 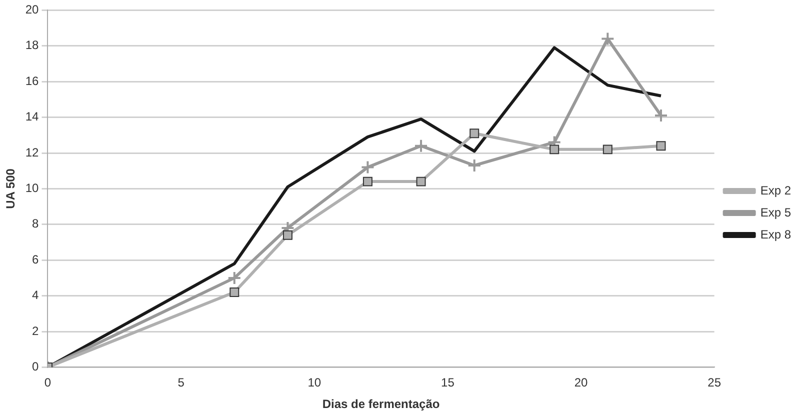 I want to click on y-tick-label: 8, so click(x=36, y=223).